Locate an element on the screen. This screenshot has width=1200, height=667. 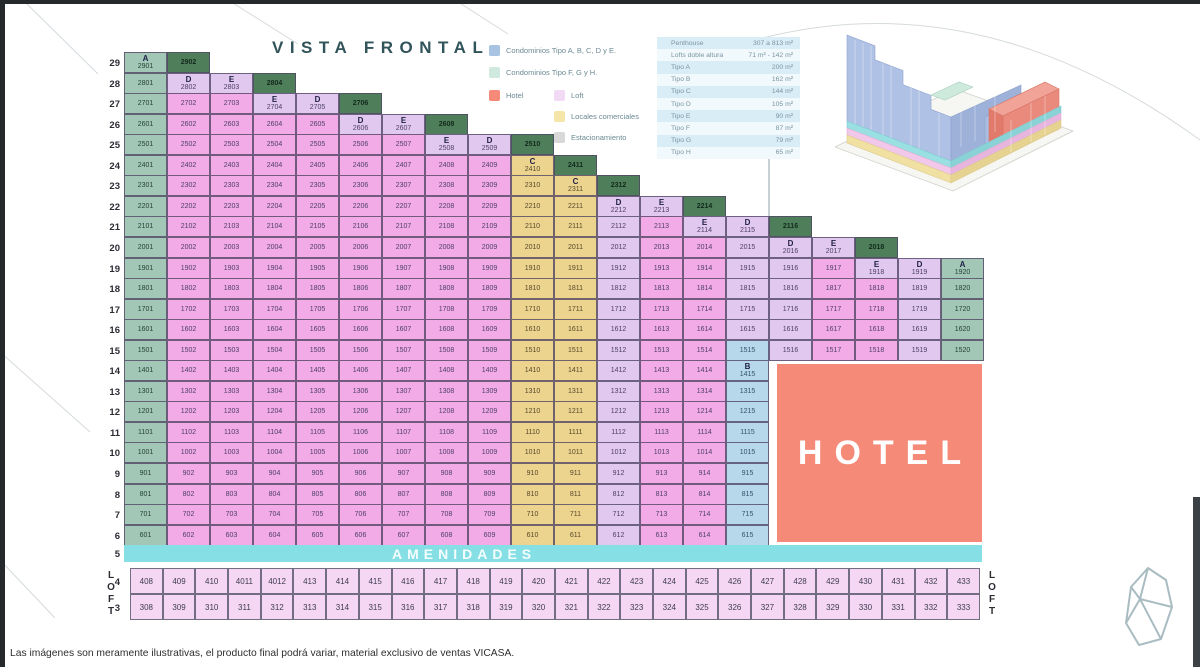
unit-cell: 2214 is located at coordinates (704, 206).